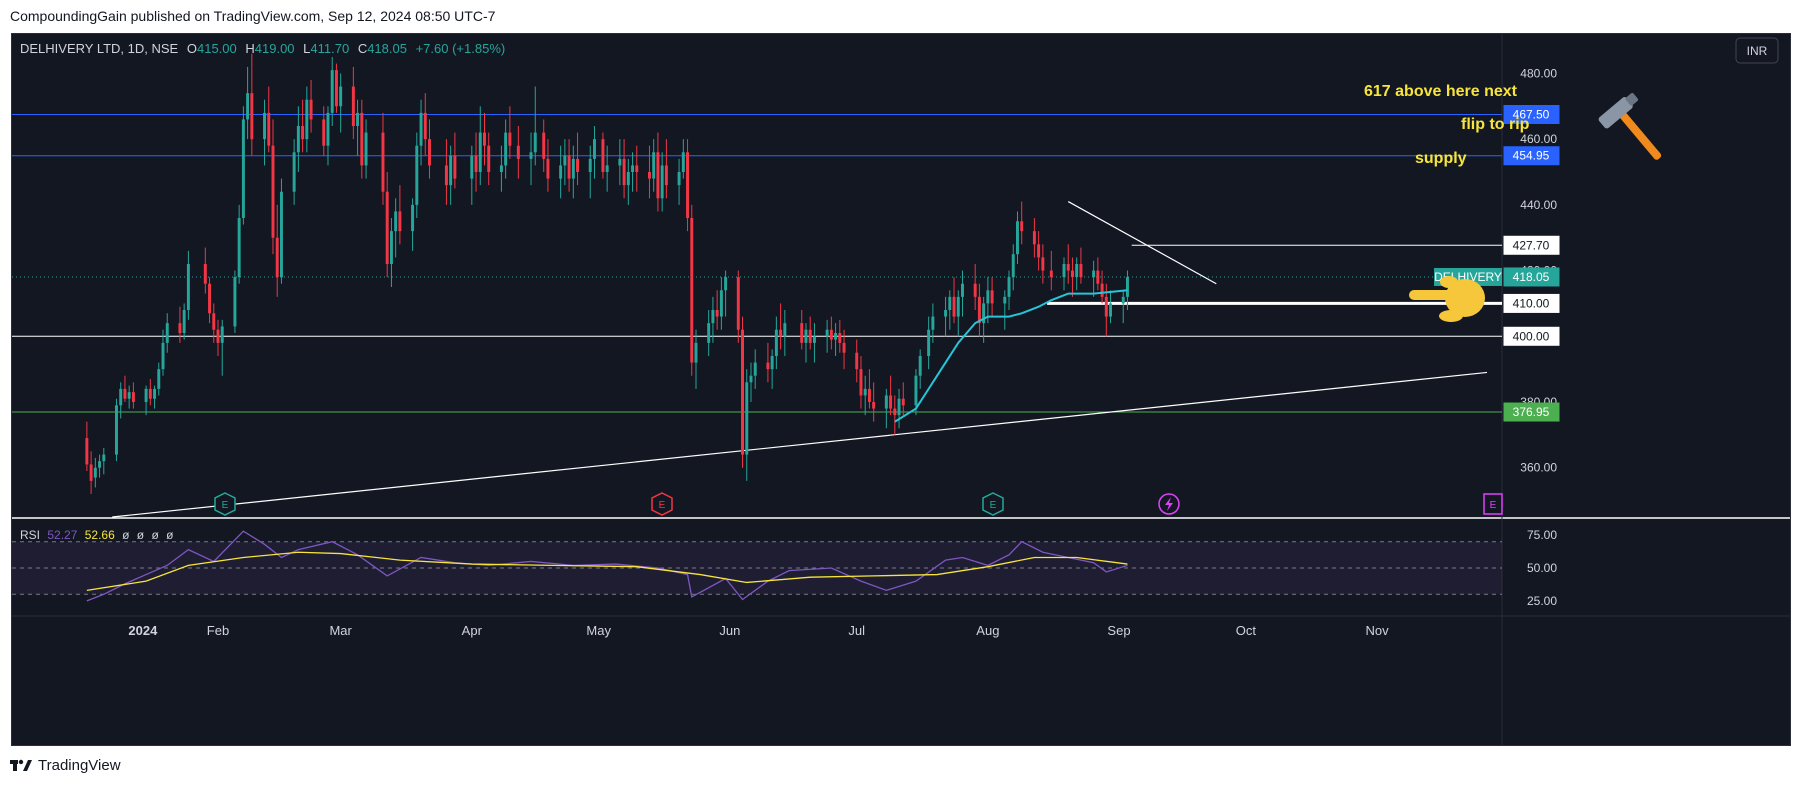 This screenshot has width=1805, height=785. Describe the element at coordinates (249, 48) in the screenshot. I see `legend-high-label: H` at that location.